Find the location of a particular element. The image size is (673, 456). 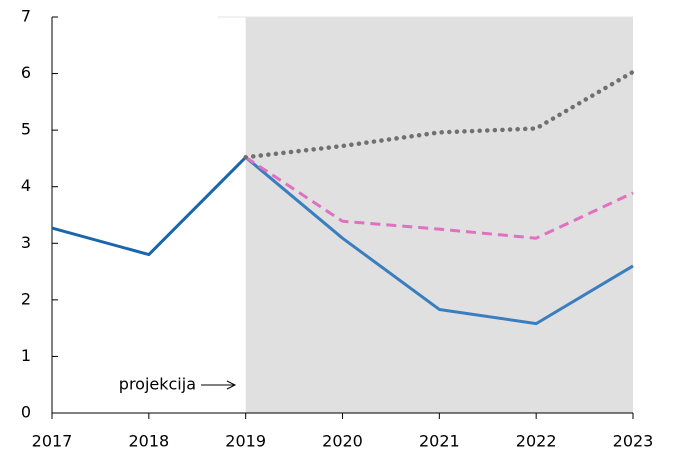

y-tick-label: 5 is located at coordinates (26, 129).